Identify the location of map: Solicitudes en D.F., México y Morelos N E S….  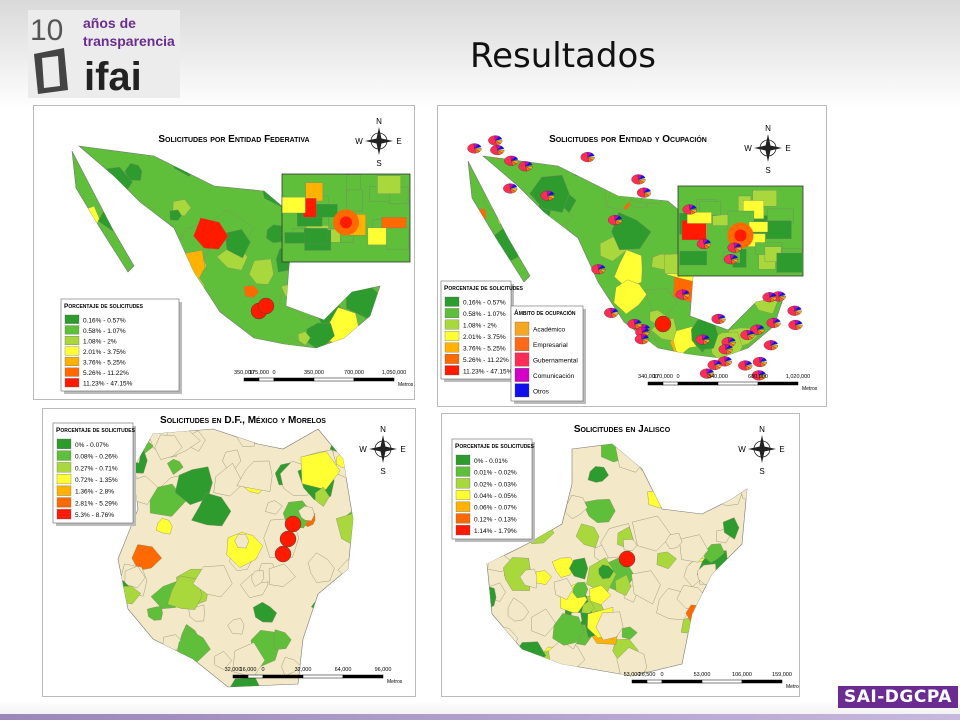
(232, 549).